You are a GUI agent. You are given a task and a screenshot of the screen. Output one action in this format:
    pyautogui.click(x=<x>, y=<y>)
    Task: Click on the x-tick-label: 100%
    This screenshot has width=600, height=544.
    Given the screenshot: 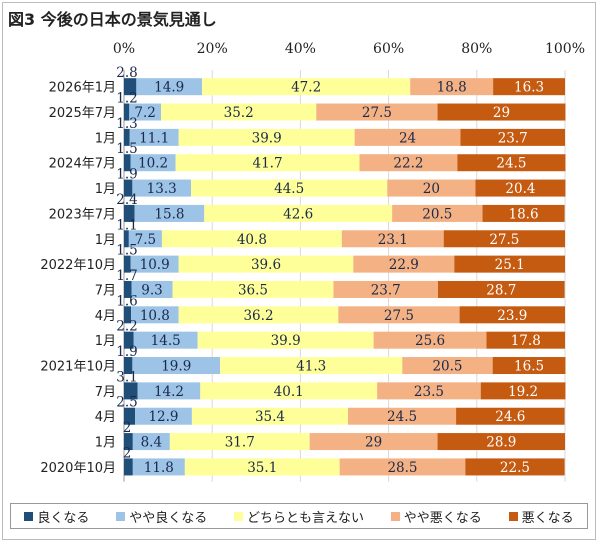 What is the action you would take?
    pyautogui.click(x=565, y=49)
    